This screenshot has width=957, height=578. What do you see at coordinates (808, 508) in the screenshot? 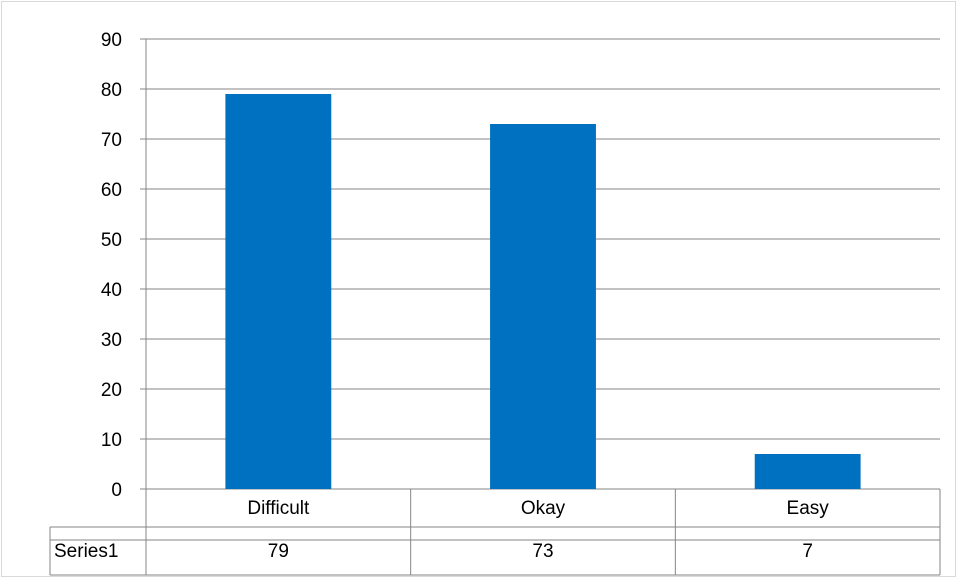
I see `category-label-easy: Easy` at bounding box center [808, 508].